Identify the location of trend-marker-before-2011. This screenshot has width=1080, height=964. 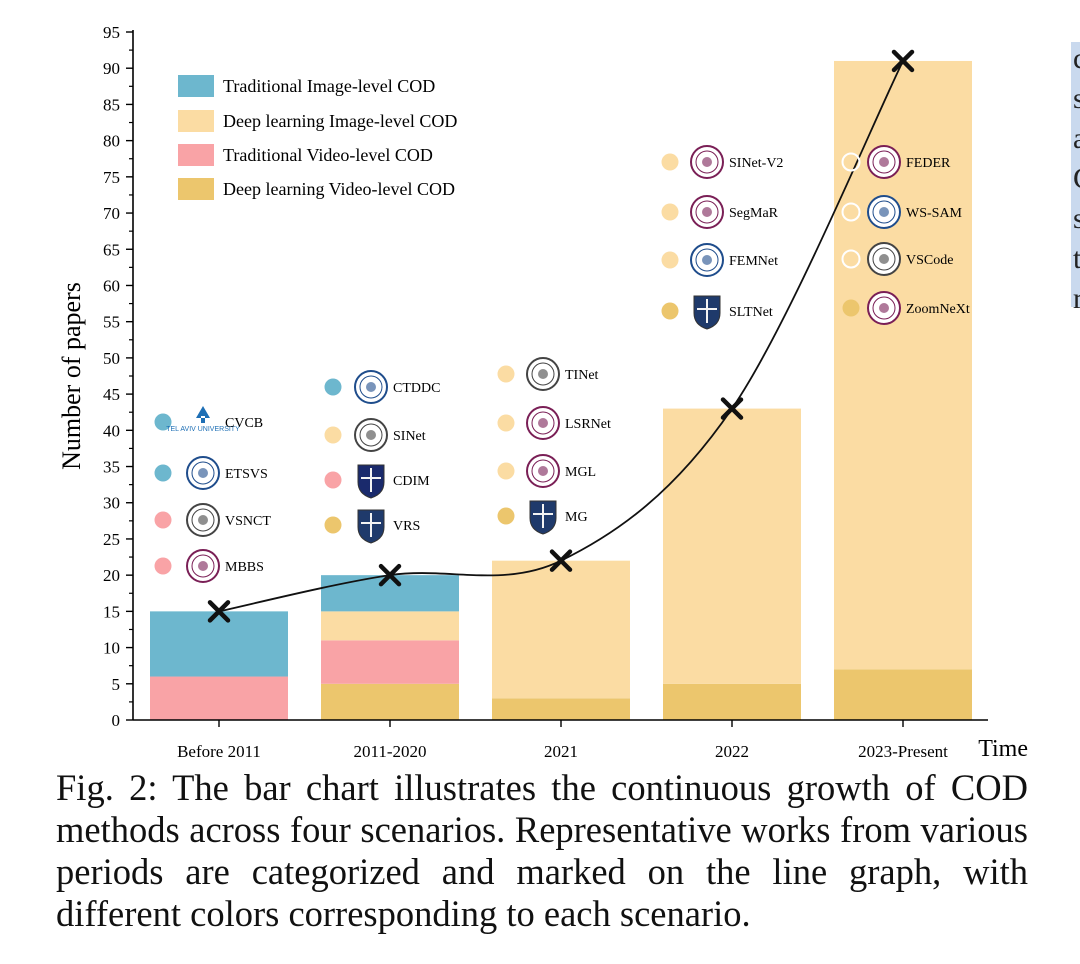
(219, 611).